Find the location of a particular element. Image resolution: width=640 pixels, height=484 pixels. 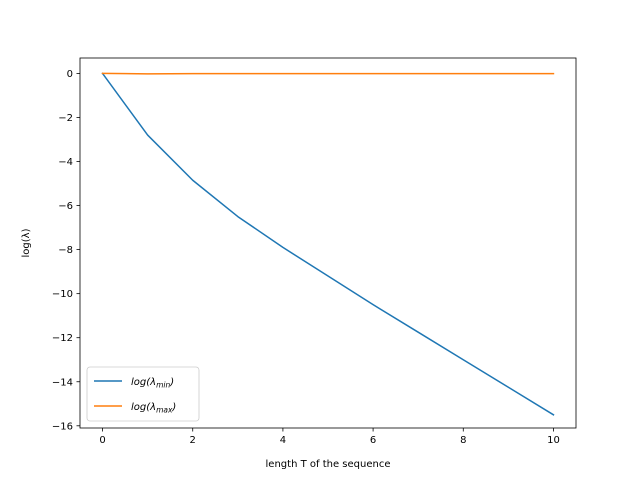

y-tick-label: −12 is located at coordinates (62, 338).